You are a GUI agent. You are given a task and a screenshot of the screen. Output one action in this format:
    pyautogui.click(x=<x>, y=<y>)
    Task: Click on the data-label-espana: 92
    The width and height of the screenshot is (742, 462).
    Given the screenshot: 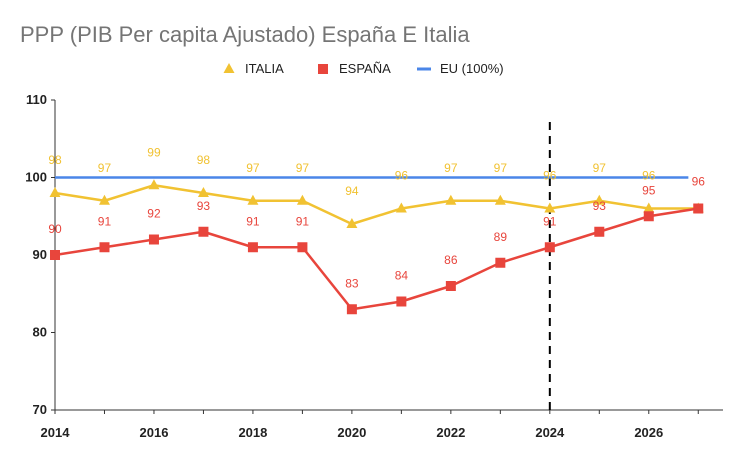 What is the action you would take?
    pyautogui.click(x=154, y=214)
    